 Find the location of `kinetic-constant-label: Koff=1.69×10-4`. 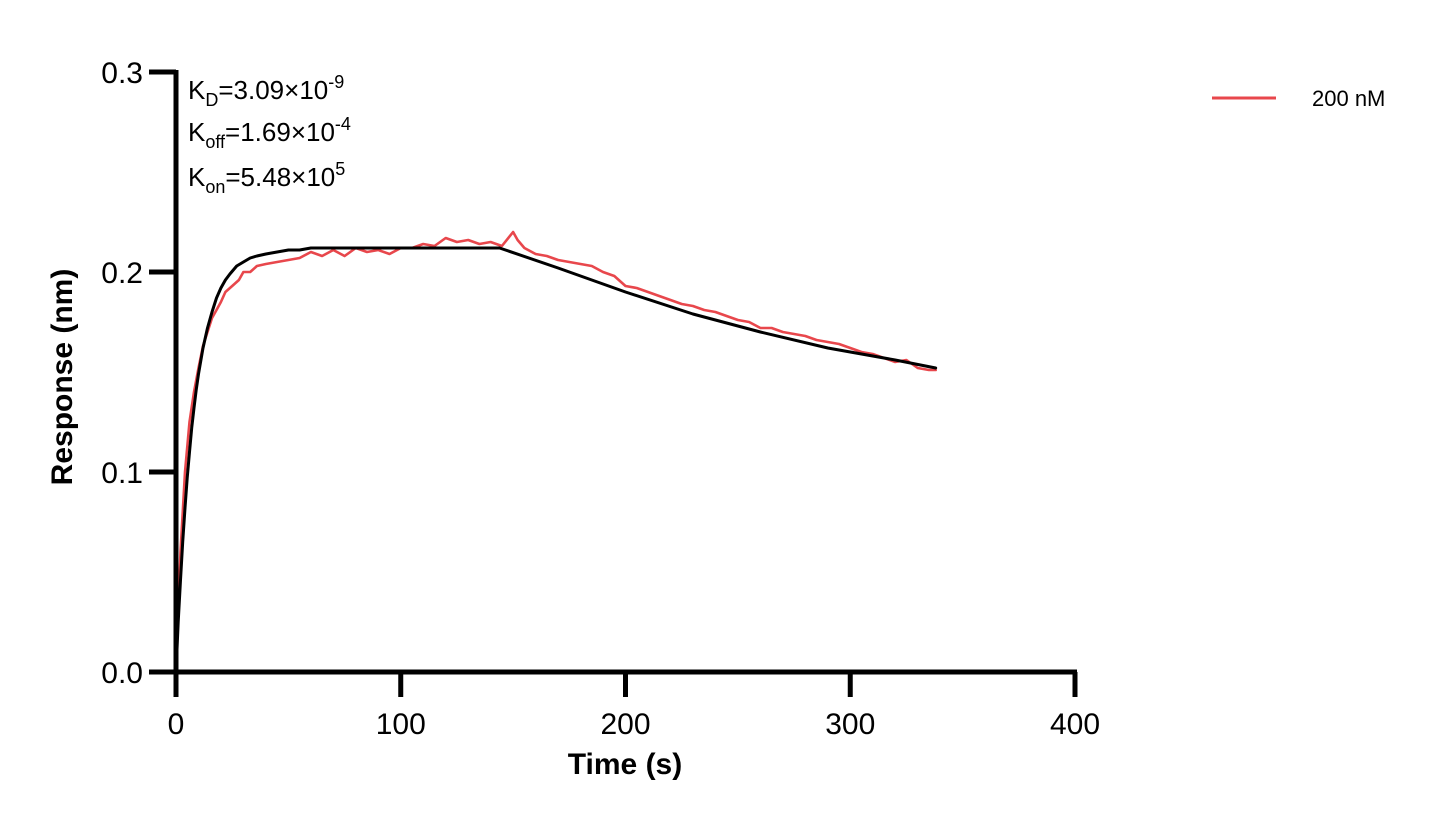

kinetic-constant-label: Koff=1.69×10-4 is located at coordinates (269, 133).